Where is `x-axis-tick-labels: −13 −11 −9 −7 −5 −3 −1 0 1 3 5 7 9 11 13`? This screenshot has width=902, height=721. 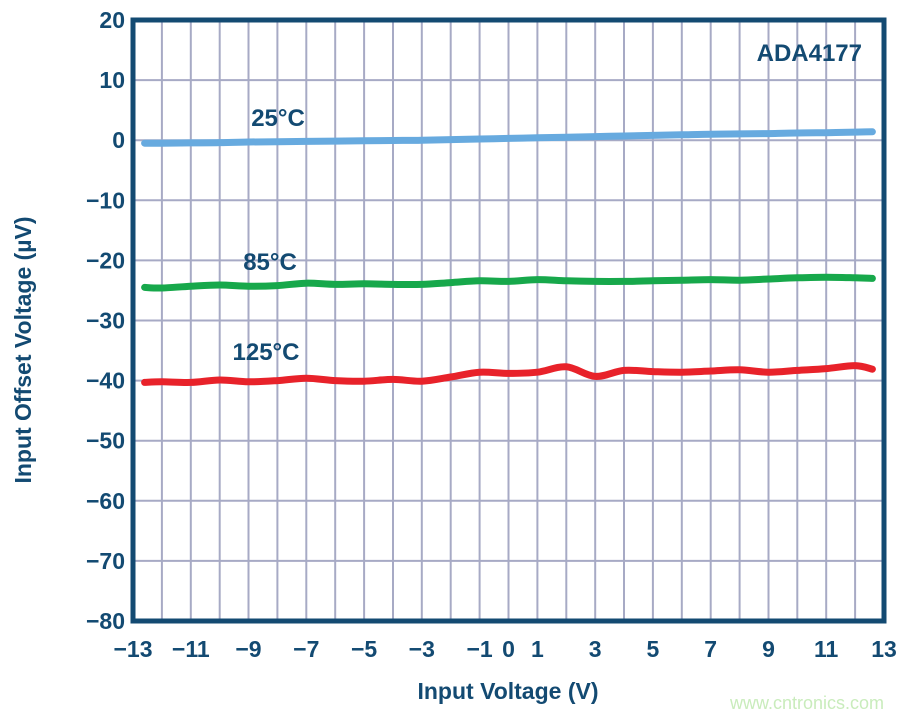 x-axis-tick-labels: −13 −11 −9 −7 −5 −3 −1 0 1 3 5 7 9 11 13 is located at coordinates (504, 649).